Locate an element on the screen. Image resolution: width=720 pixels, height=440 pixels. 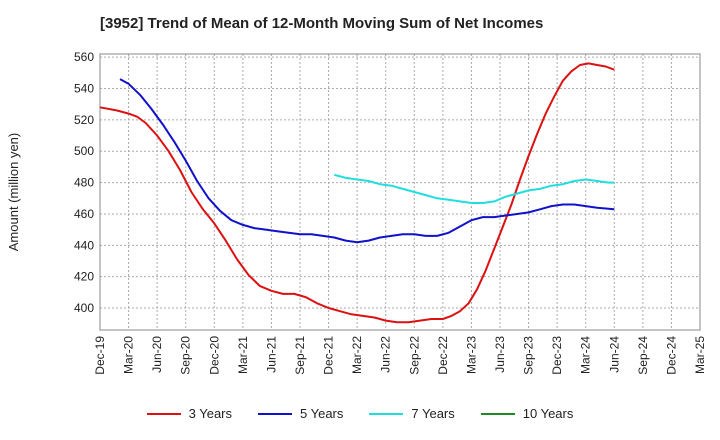
legend-label: 10 Years is located at coordinates (548, 413).